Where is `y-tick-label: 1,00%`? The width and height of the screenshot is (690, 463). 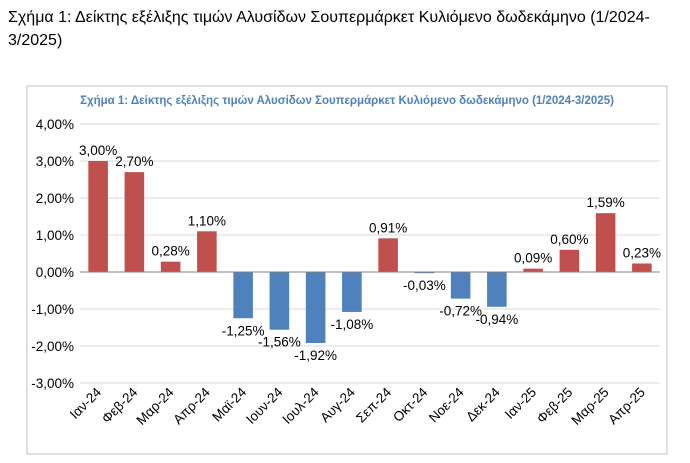
y-tick-label: 1,00% is located at coordinates (55, 235).